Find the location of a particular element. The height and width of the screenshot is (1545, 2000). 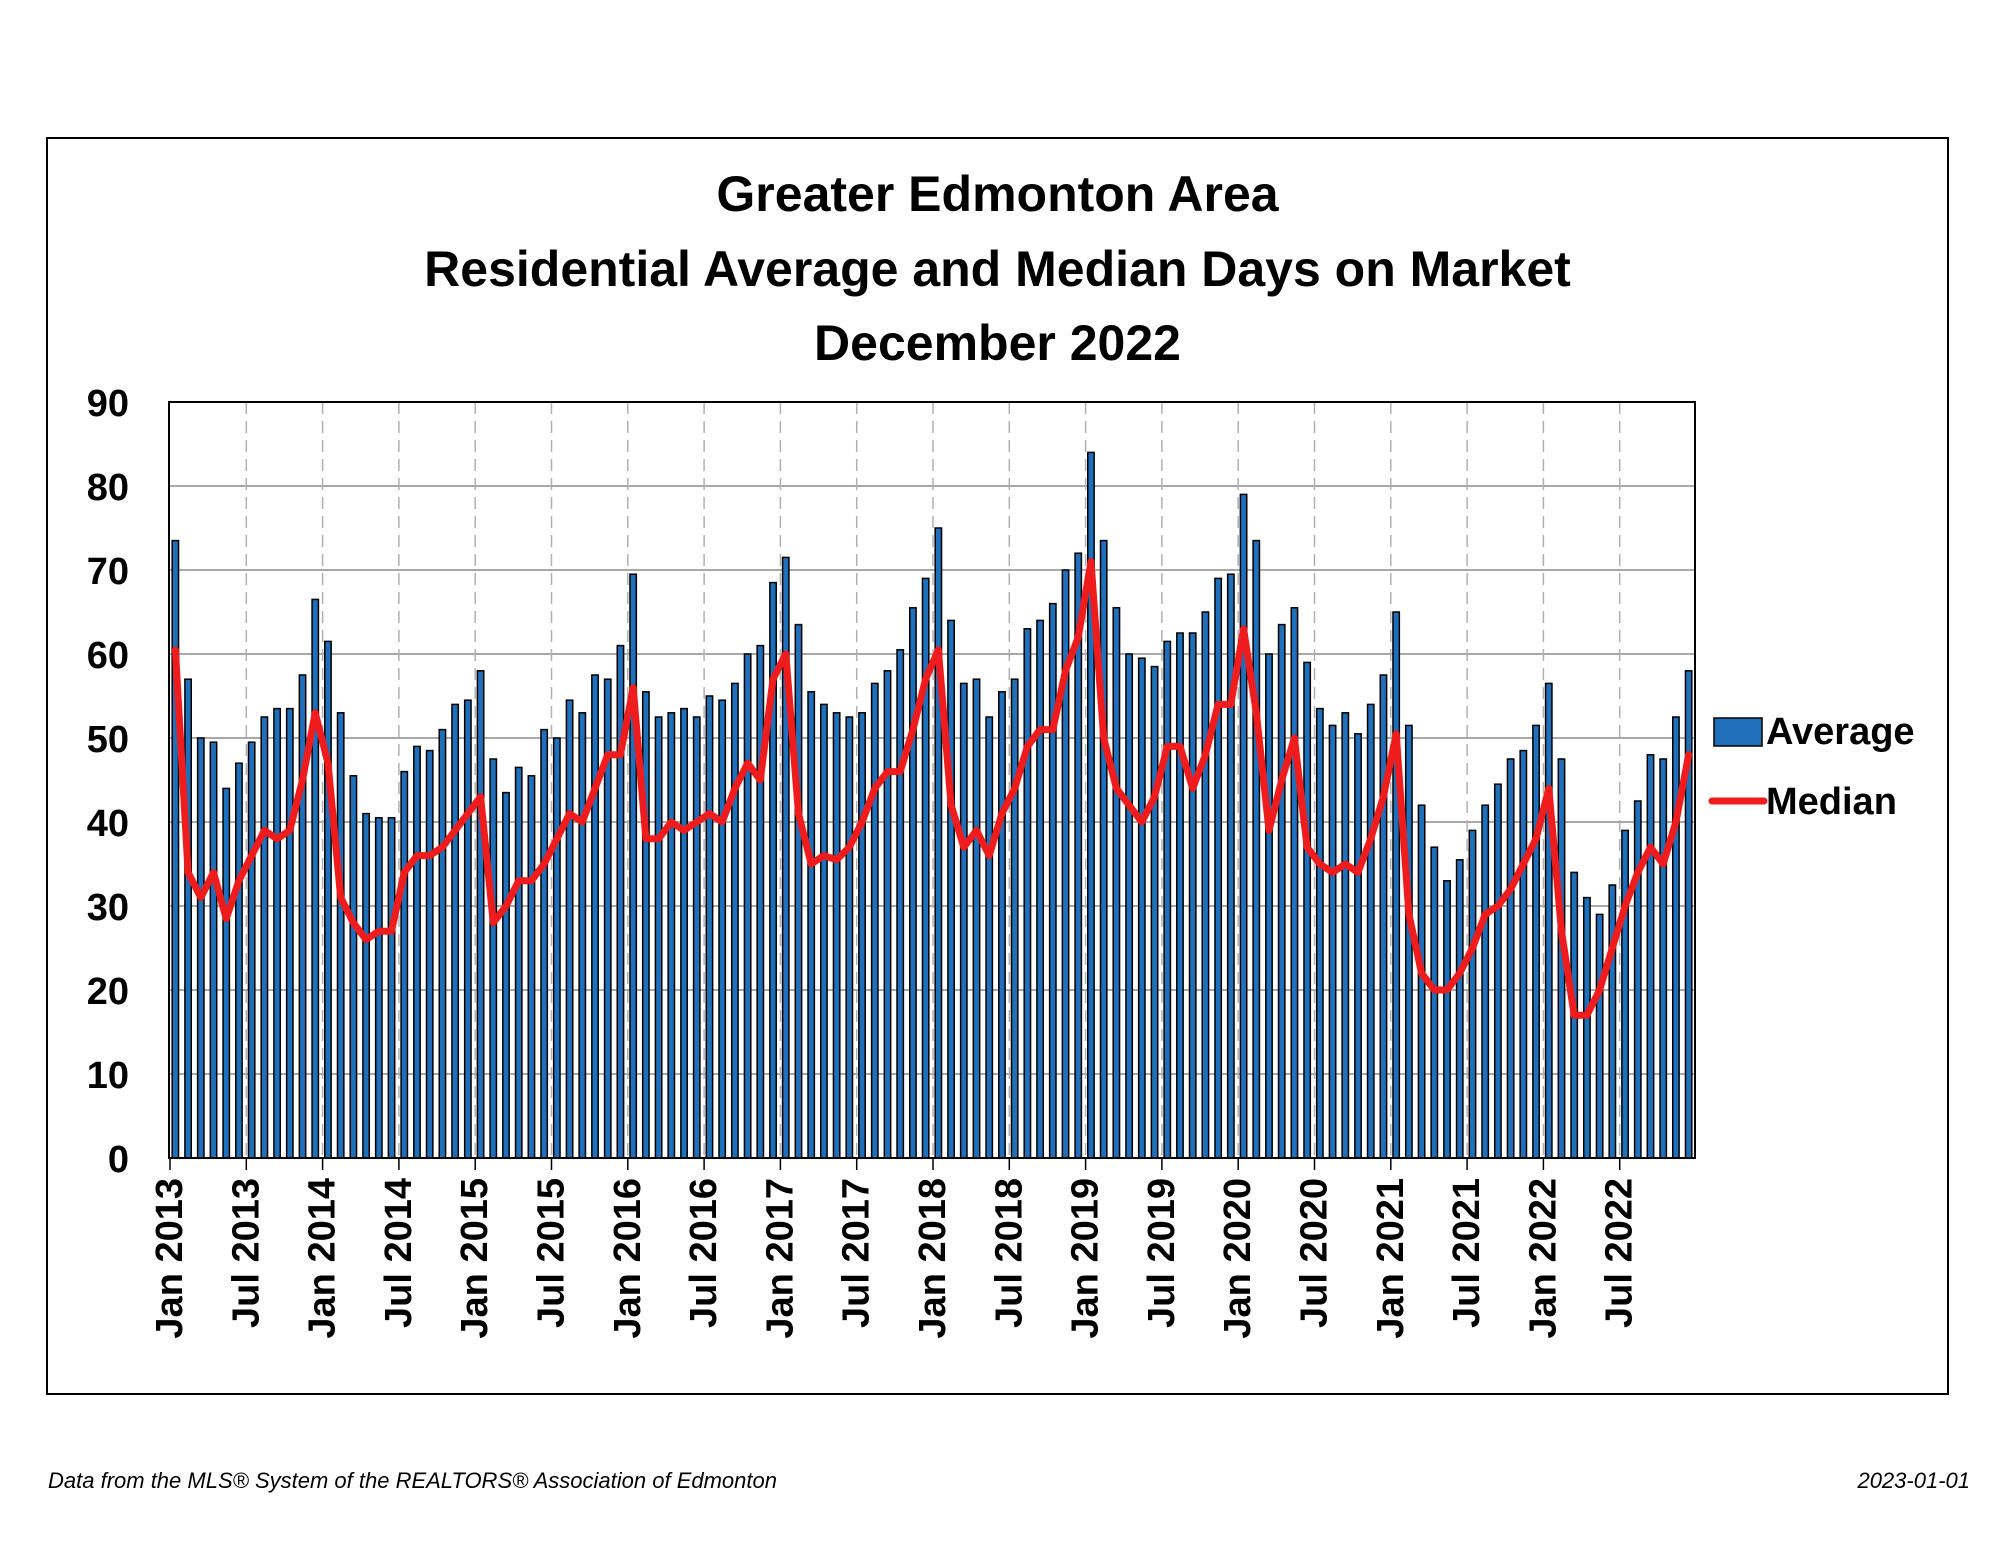

x-tick-label: Jan 2020 is located at coordinates (1238, 1258).